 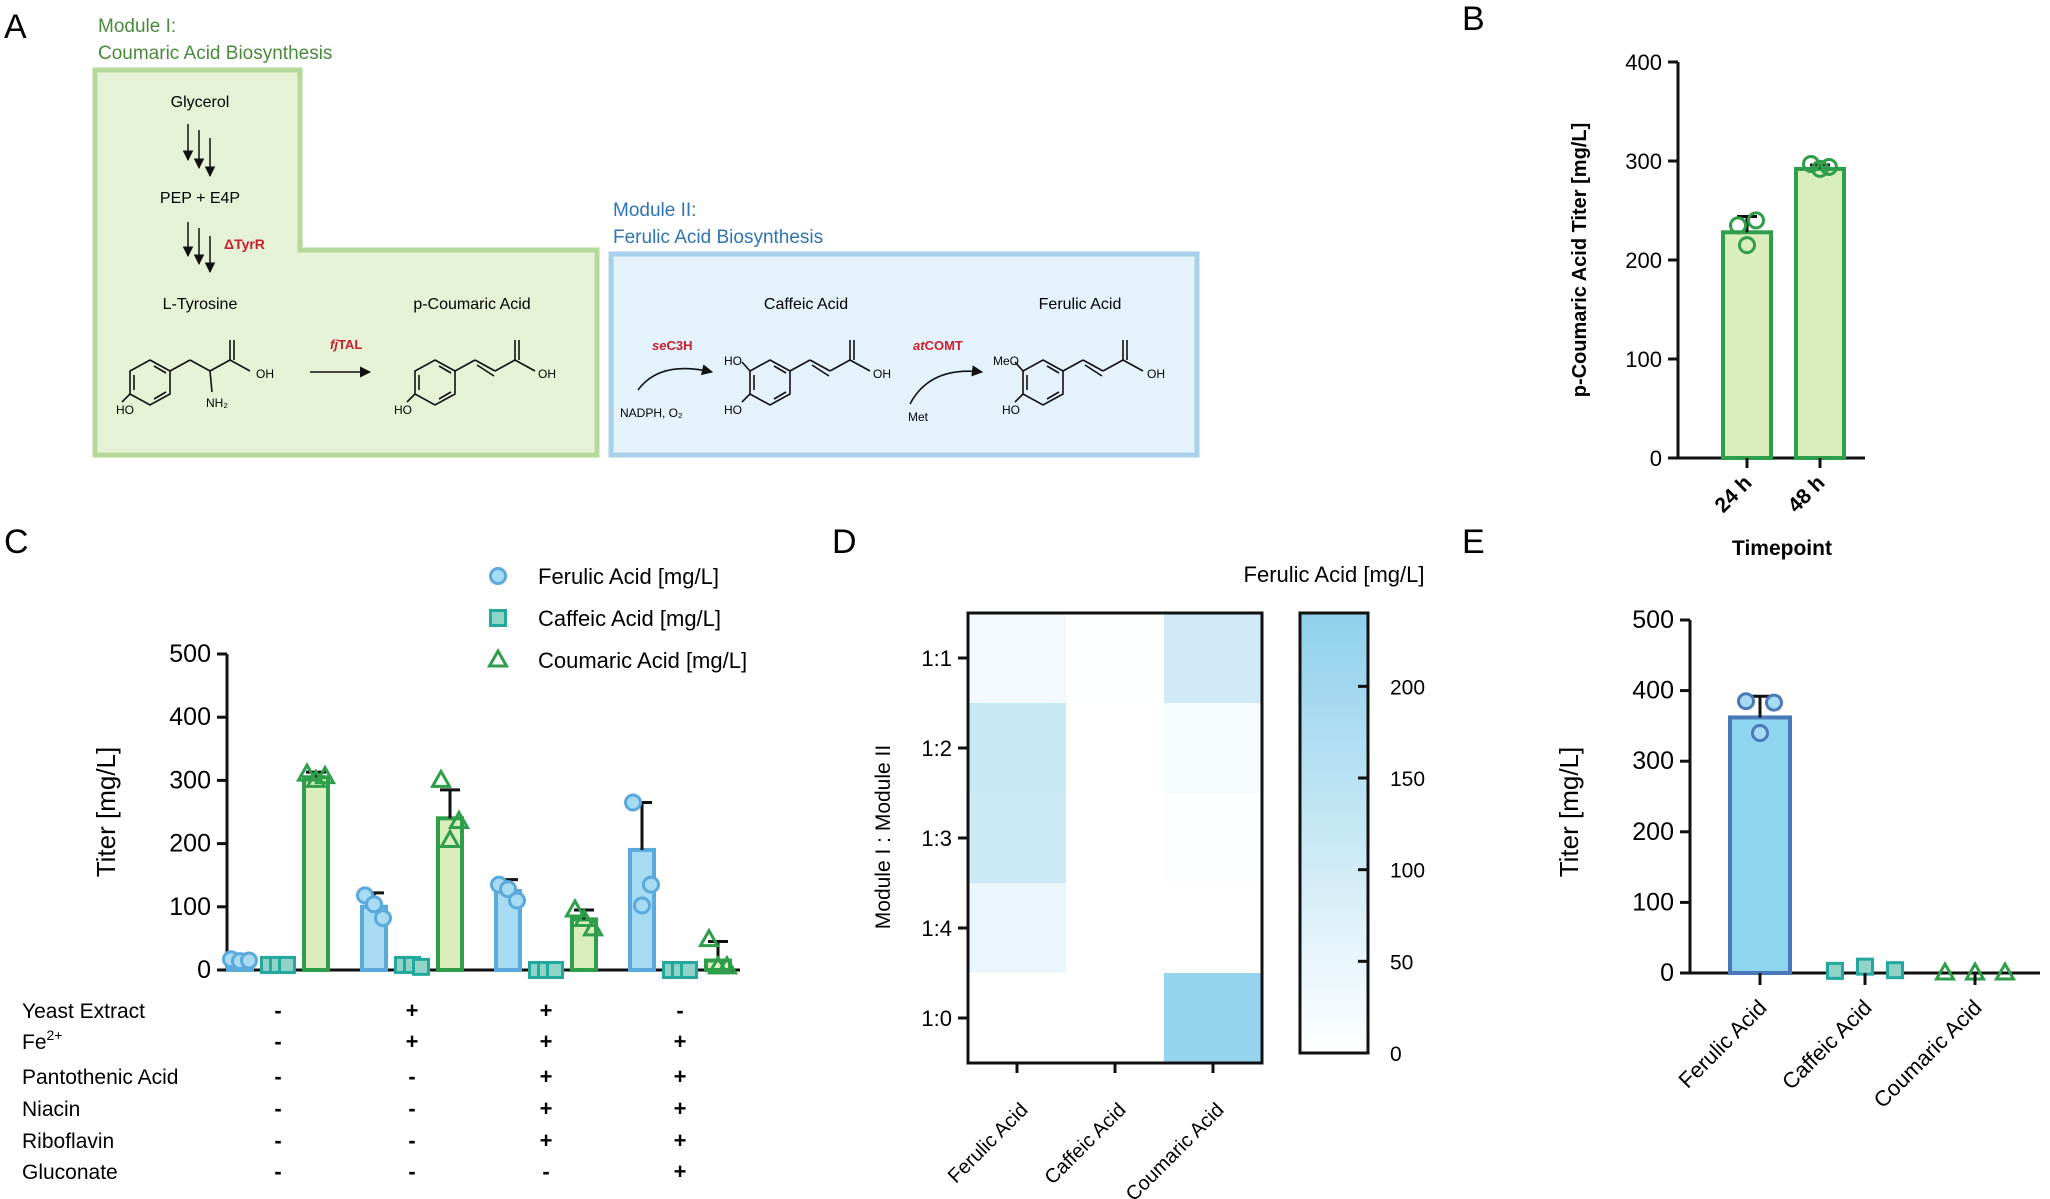 I want to click on c-legend-label: Coumaric Acid [mg/L], so click(x=642, y=660).